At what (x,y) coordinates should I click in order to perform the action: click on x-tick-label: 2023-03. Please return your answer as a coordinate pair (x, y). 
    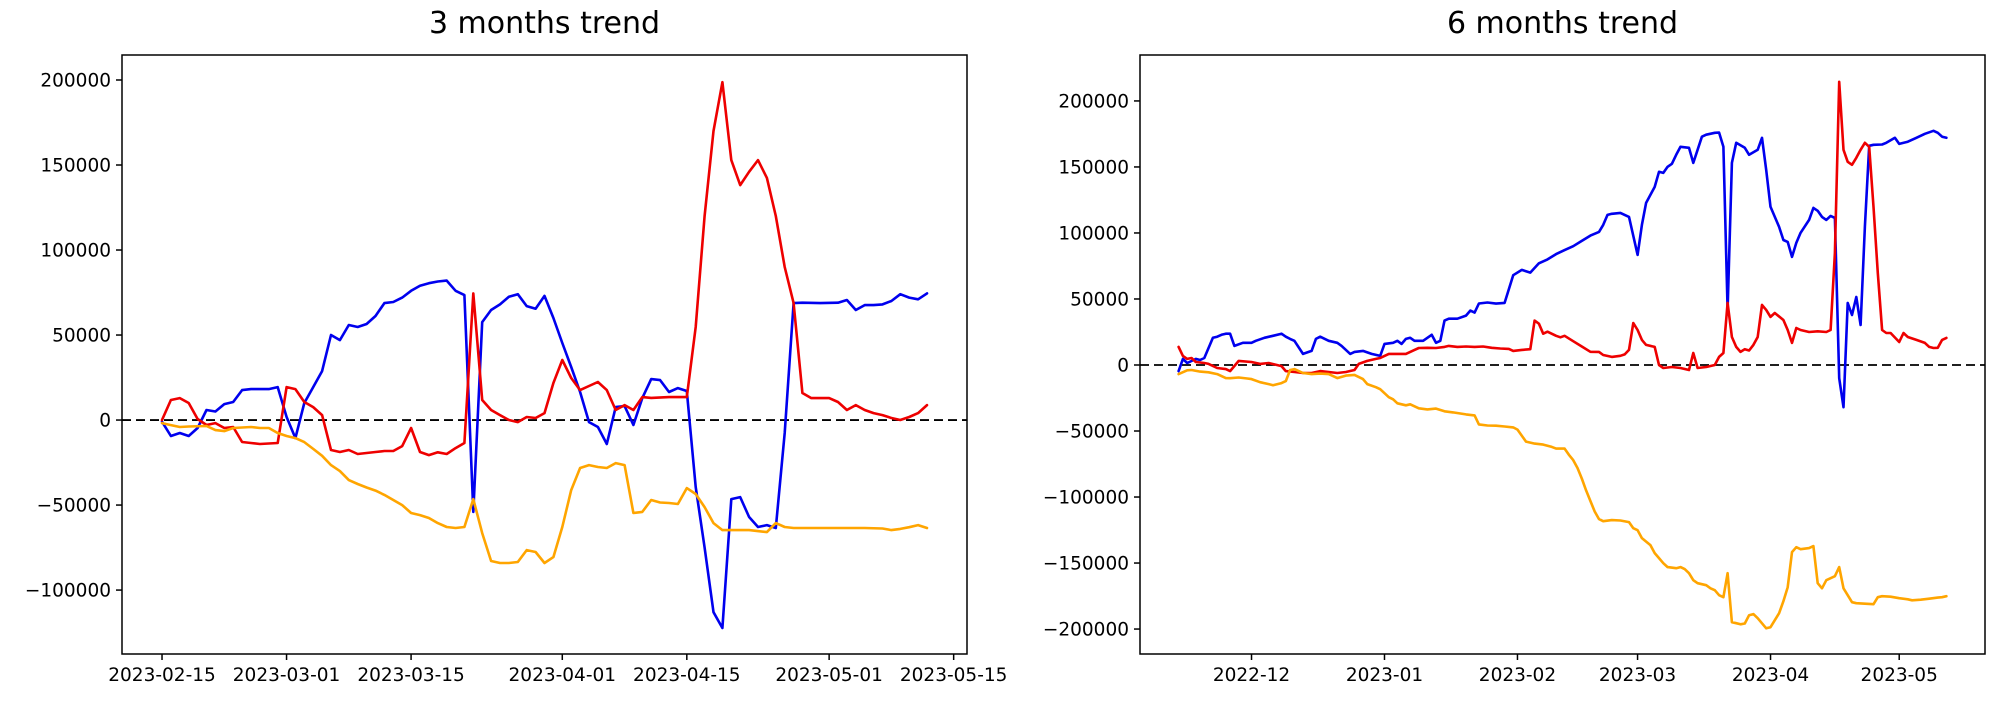
    Looking at the image, I should click on (1637, 675).